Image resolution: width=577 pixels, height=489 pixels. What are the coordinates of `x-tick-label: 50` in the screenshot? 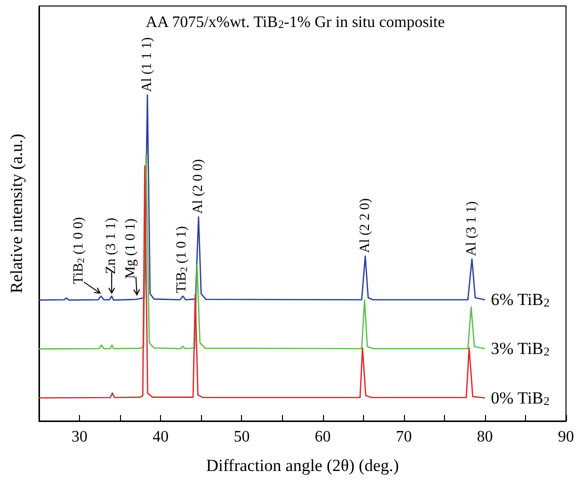 It's located at (242, 437).